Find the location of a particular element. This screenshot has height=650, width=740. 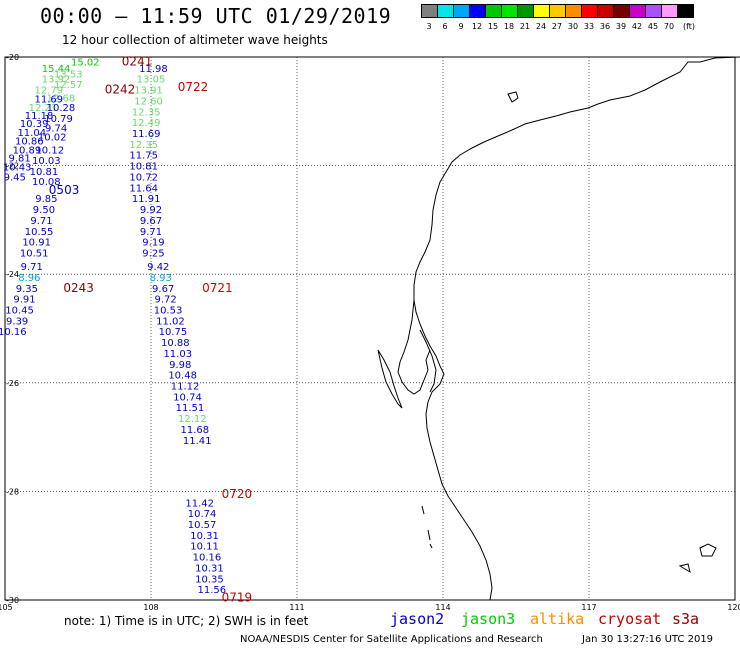

wave-height-label: 12.49 is located at coordinates (146, 123).